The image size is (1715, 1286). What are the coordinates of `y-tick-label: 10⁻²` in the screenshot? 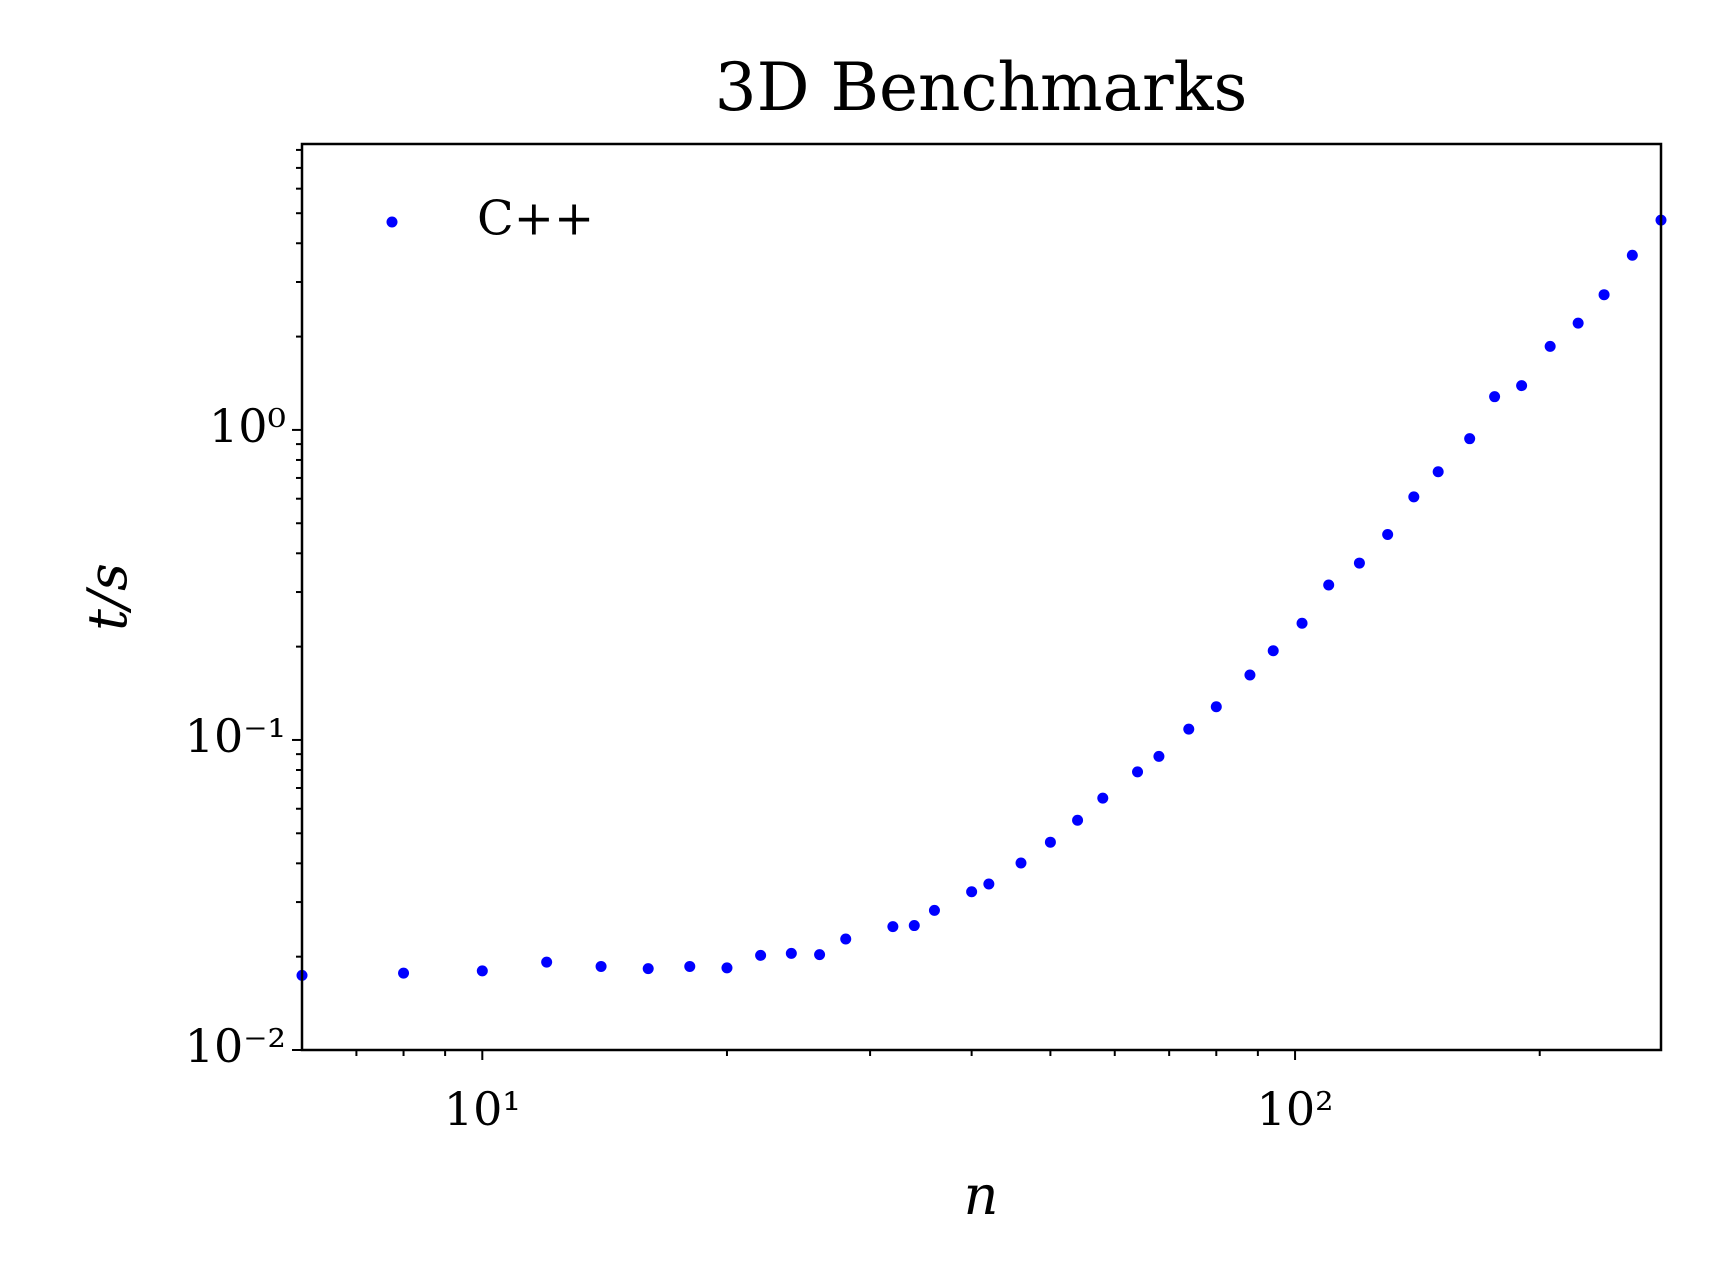 It's located at (235, 1046).